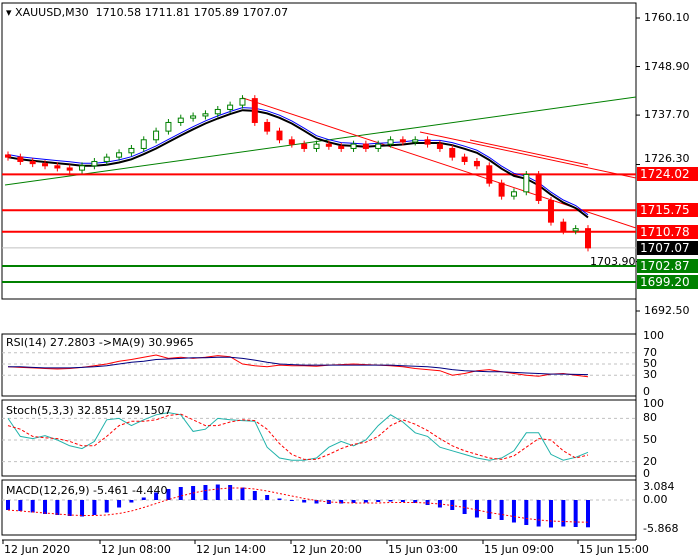 The height and width of the screenshot is (560, 700). Describe the element at coordinates (320, 141) in the screenshot. I see `trendline-up` at that location.